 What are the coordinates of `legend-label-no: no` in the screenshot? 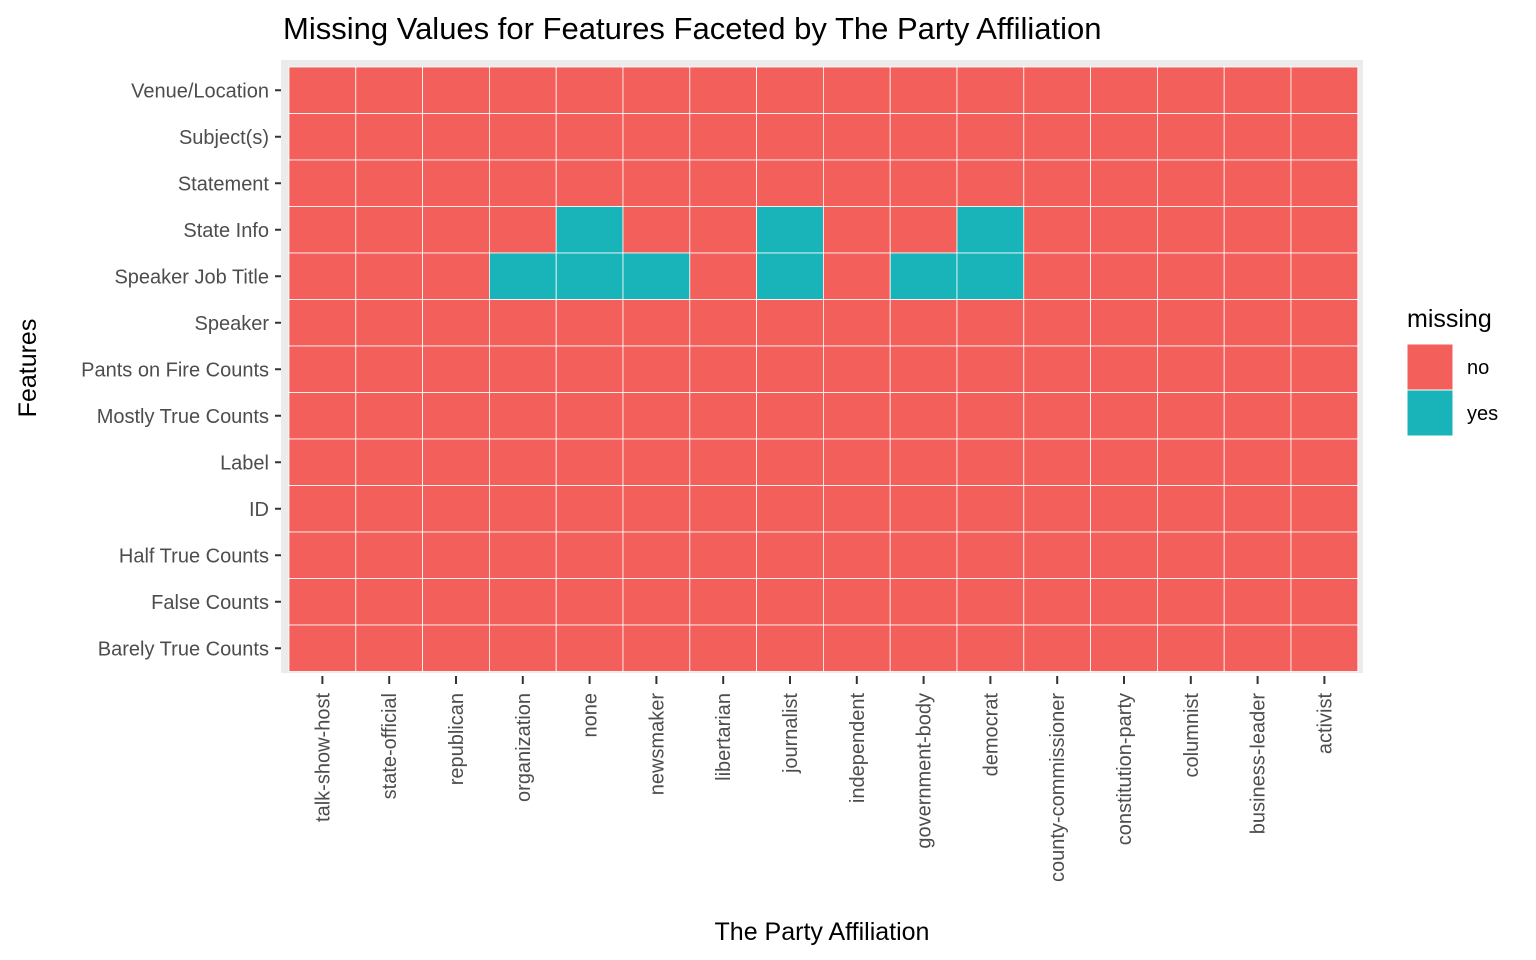 It's located at (1478, 368).